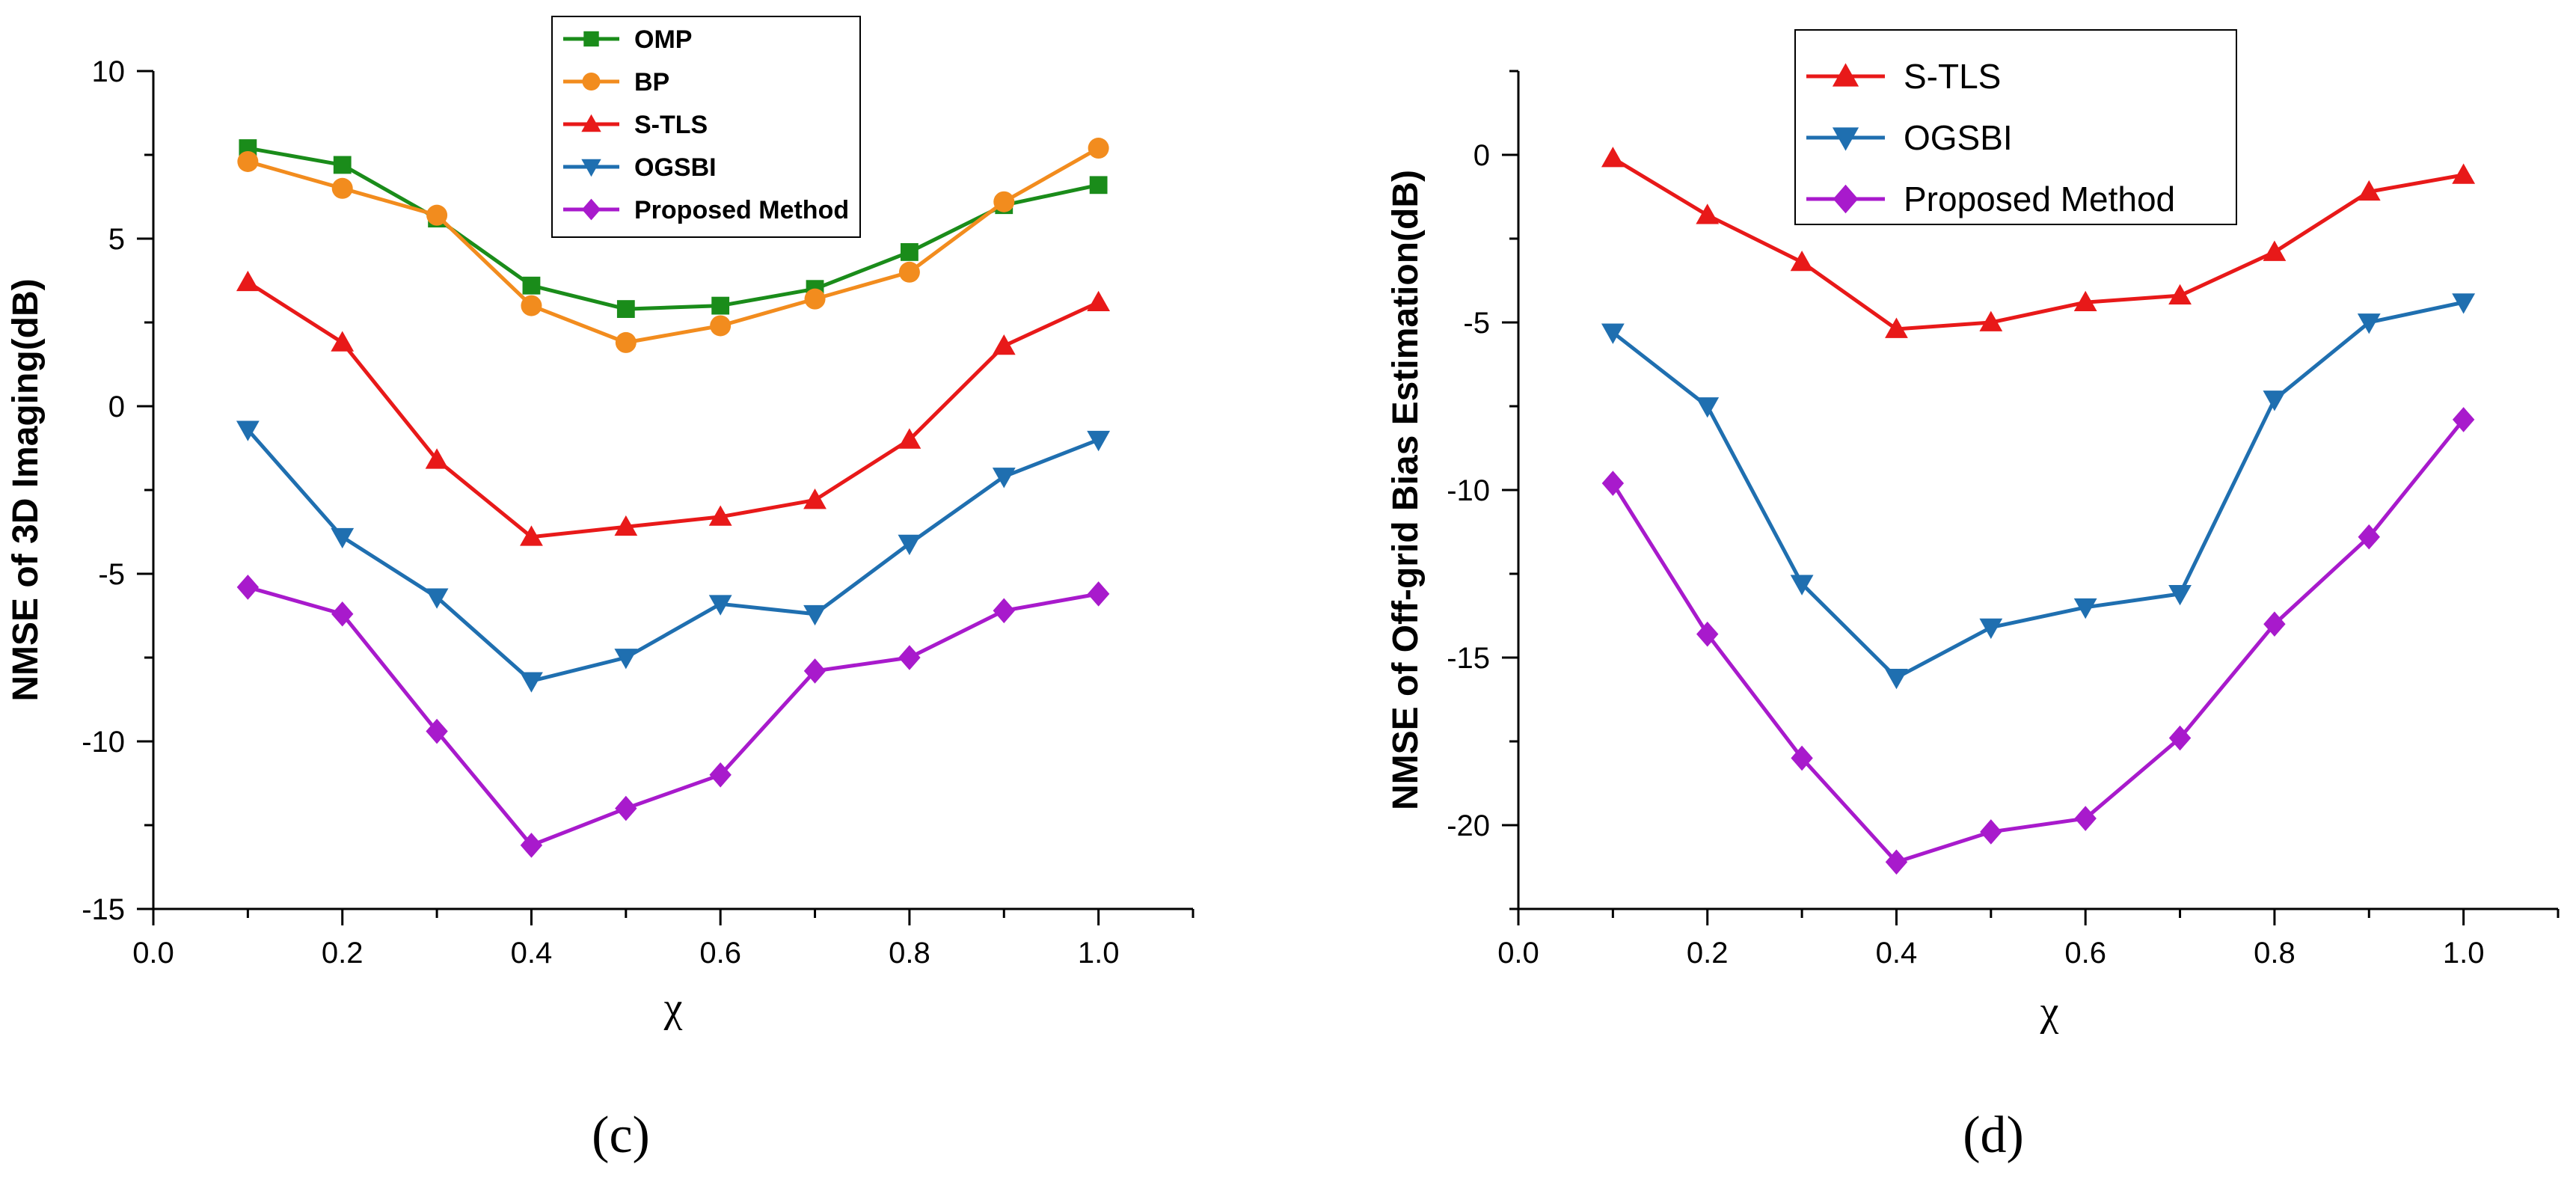 The height and width of the screenshot is (1185, 2576). I want to click on x-tick-label: 0.8, so click(2275, 953).